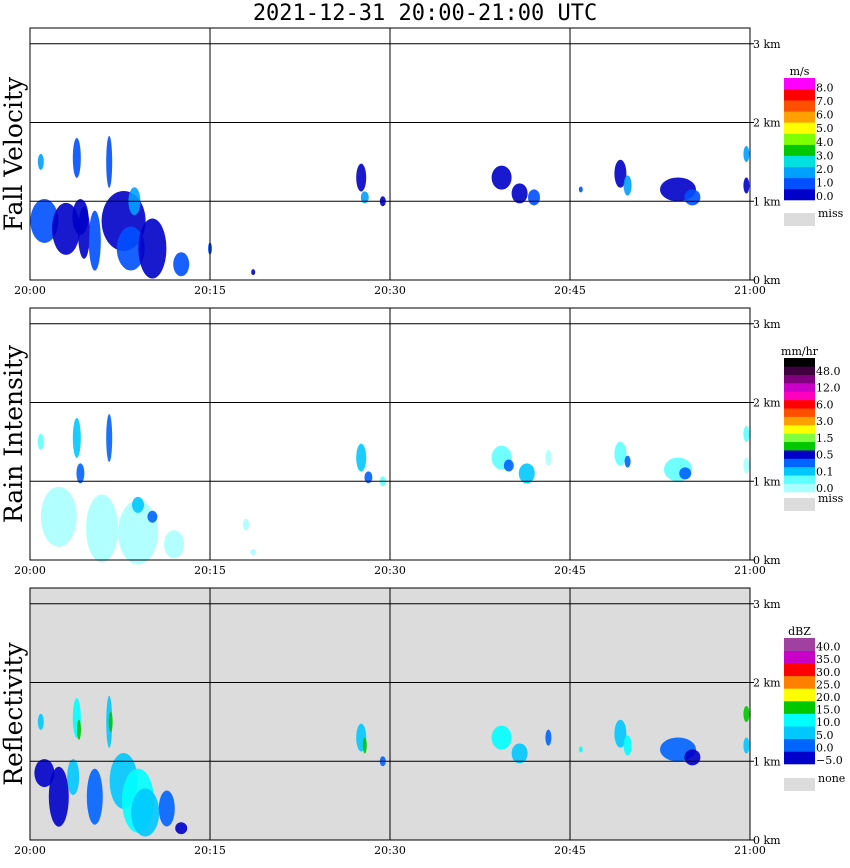 This screenshot has width=850, height=868. What do you see at coordinates (825, 455) in the screenshot?
I see `colorbar-label: 0.5` at bounding box center [825, 455].